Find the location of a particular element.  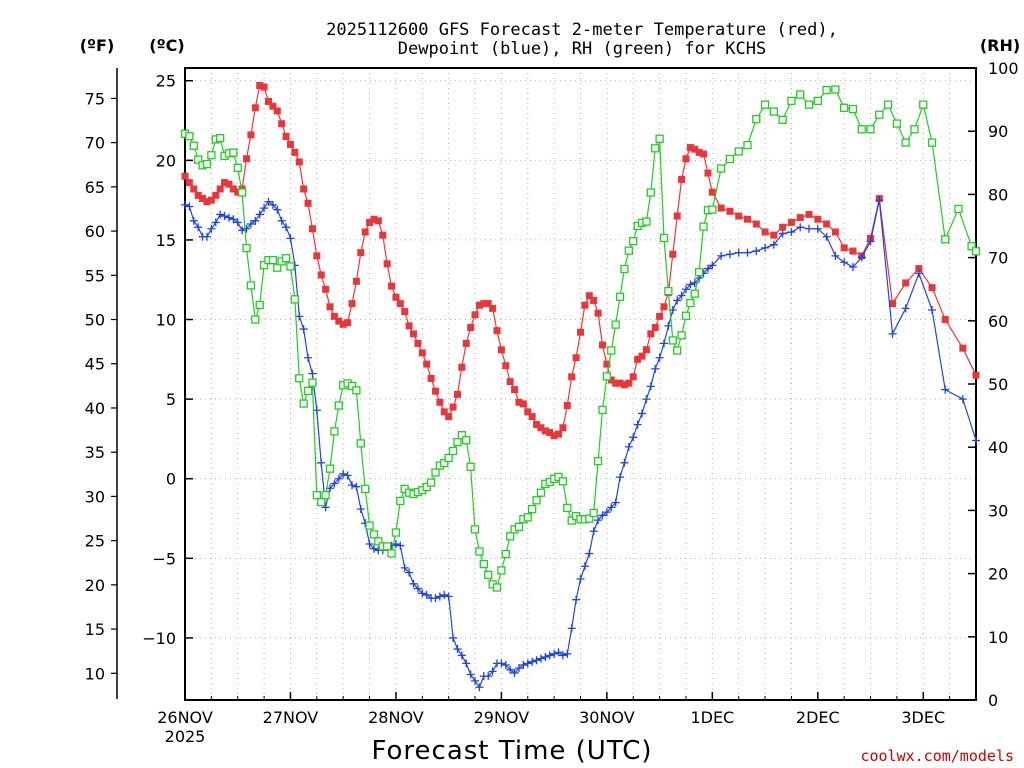

c-tick-label: 20 is located at coordinates (166, 160).